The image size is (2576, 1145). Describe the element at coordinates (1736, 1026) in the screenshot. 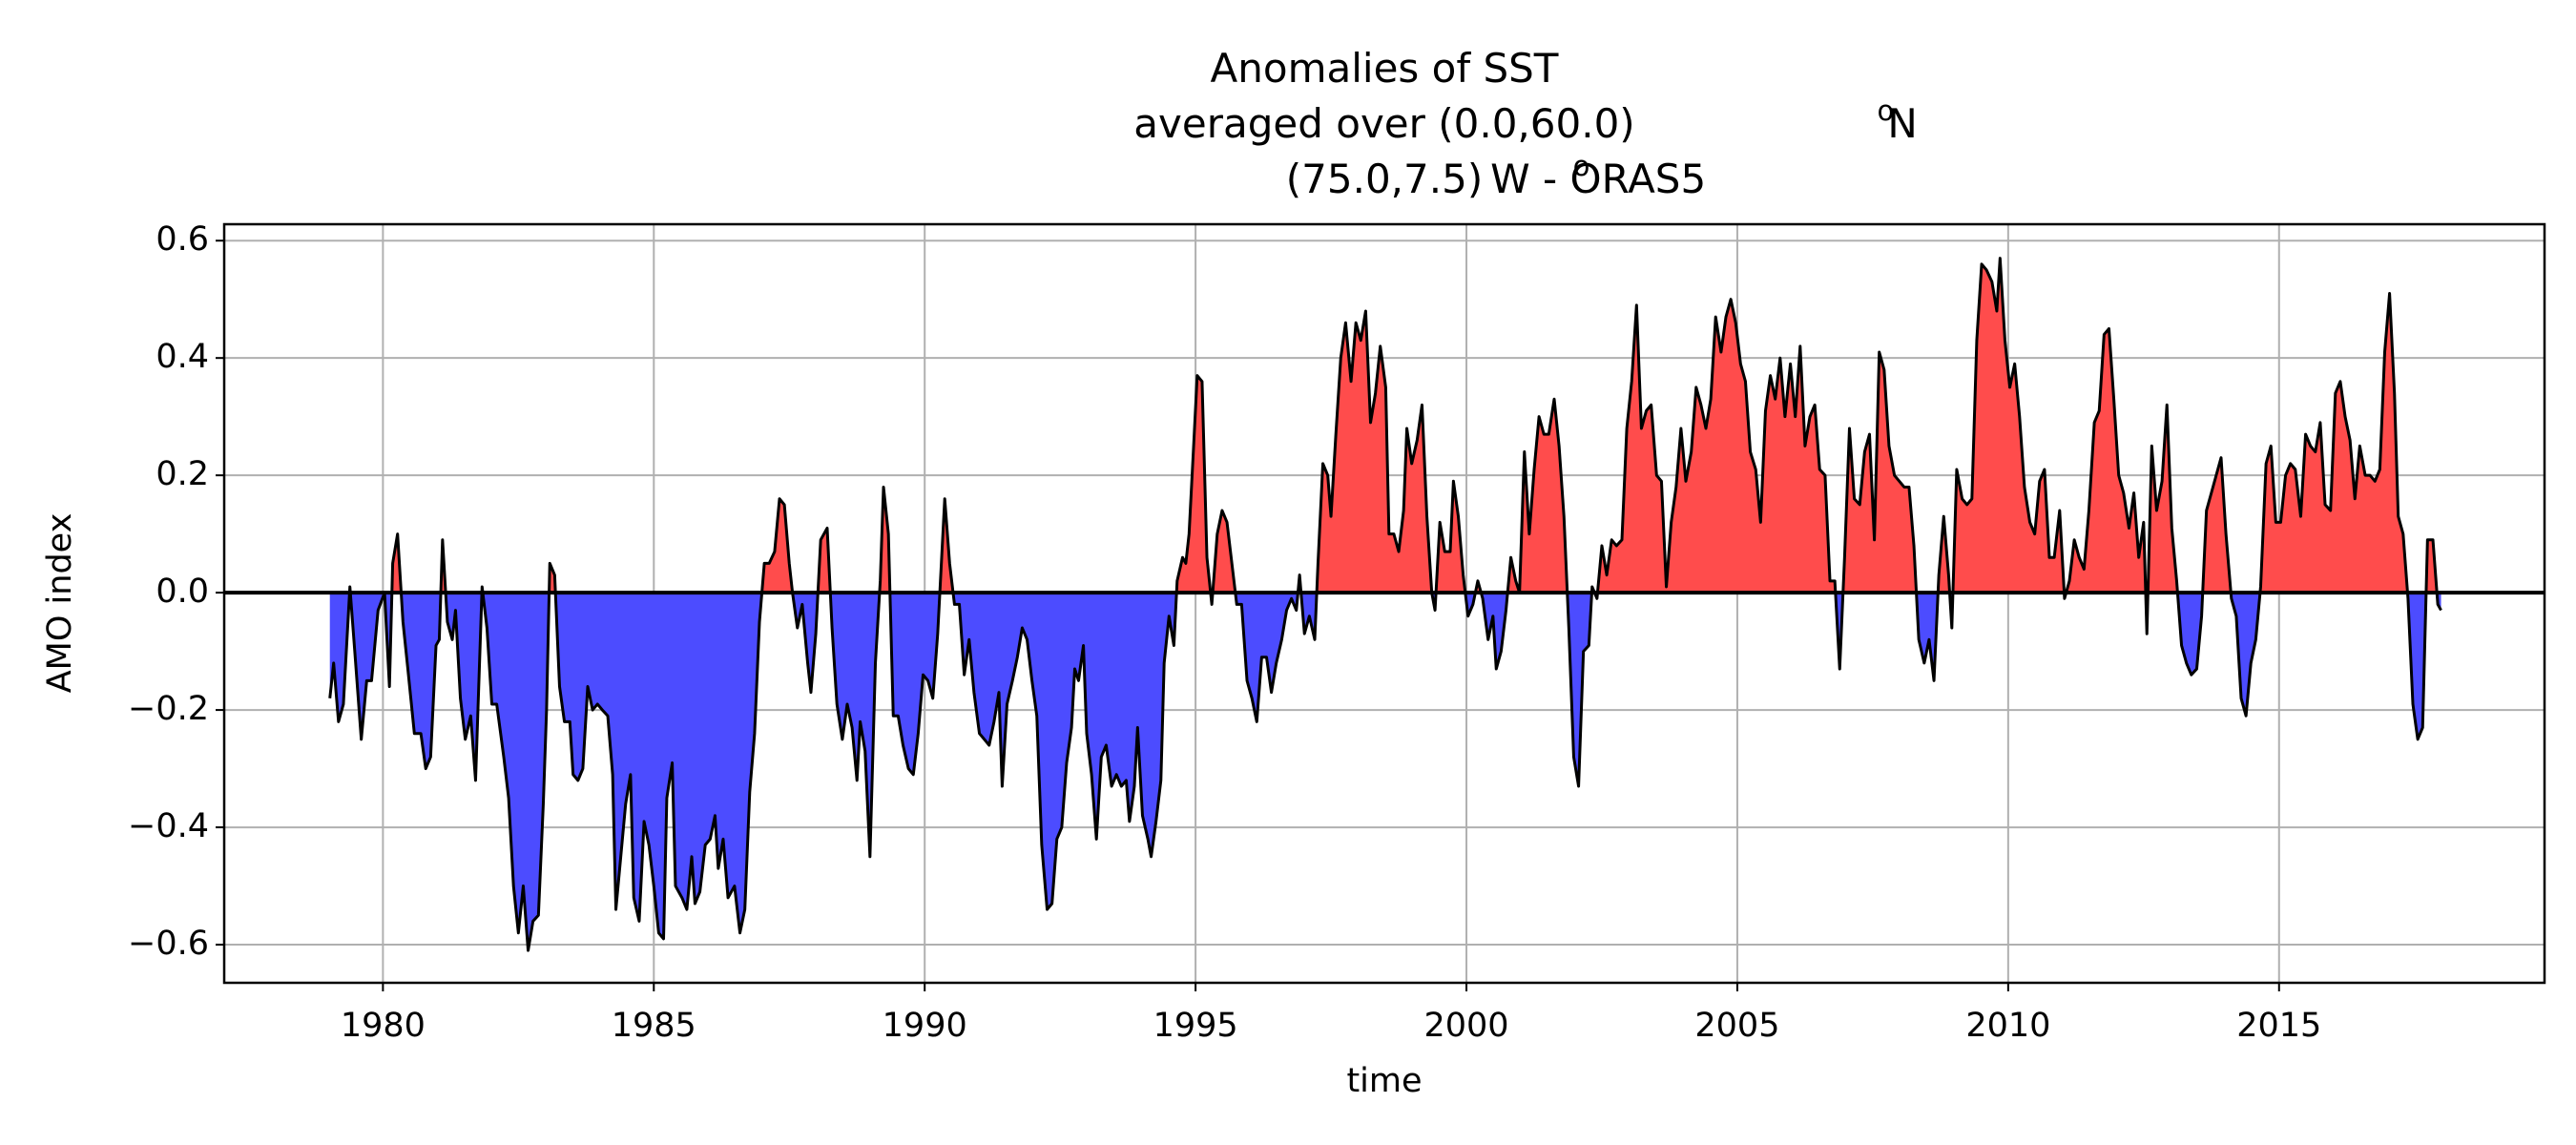

I see `x-tick-label: 2005` at that location.